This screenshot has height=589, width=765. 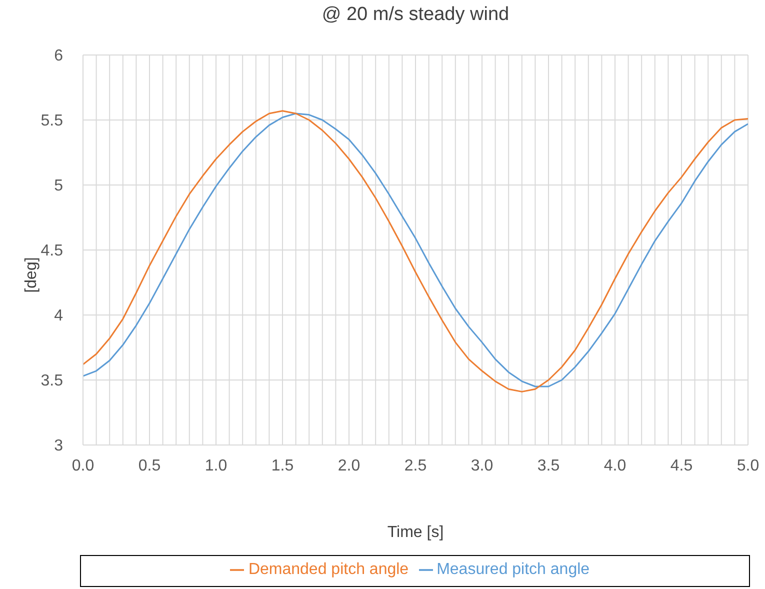 What do you see at coordinates (349, 465) in the screenshot?
I see `x-tick-label: 2.0` at bounding box center [349, 465].